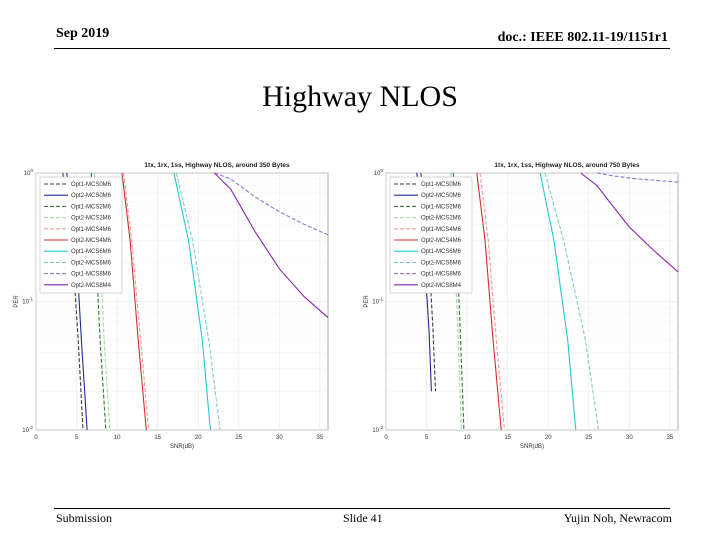 This screenshot has height=540, width=720. Describe the element at coordinates (363, 518) in the screenshot. I see `footer-slide-number: Slide 41` at that location.